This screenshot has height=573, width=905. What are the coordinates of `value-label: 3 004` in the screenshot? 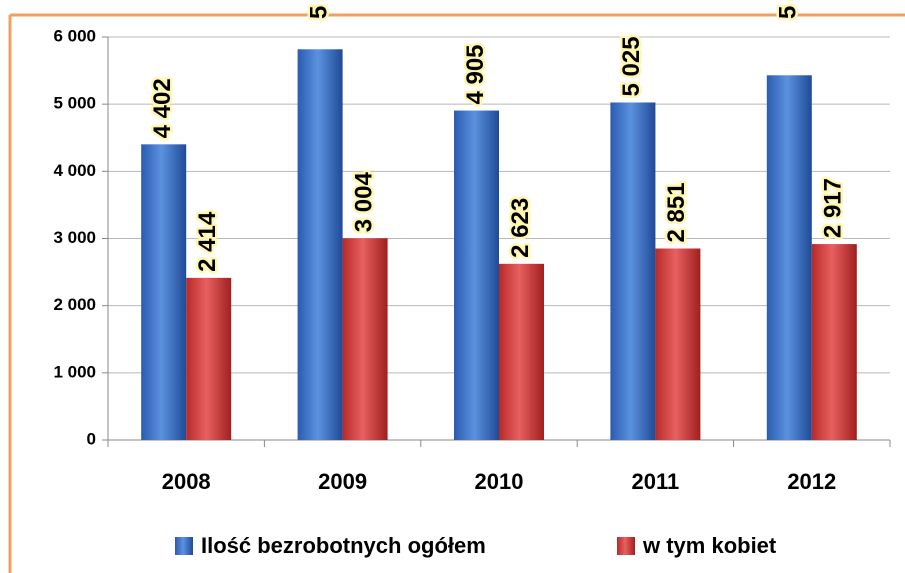 It's located at (363, 202).